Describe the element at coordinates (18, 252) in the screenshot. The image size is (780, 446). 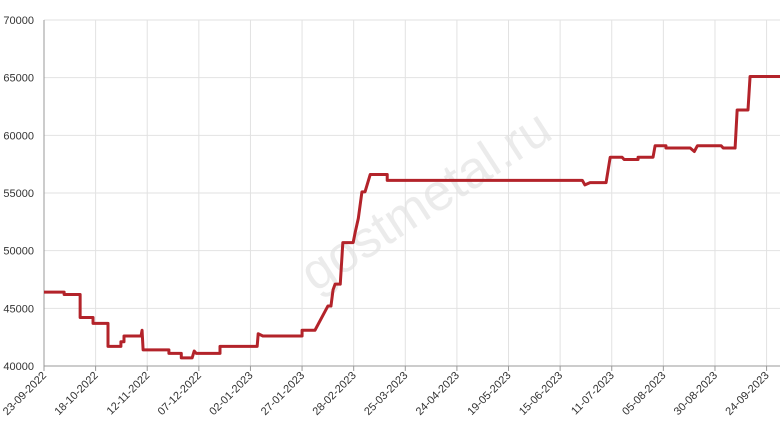
I see `y-tick-label: 50000` at that location.